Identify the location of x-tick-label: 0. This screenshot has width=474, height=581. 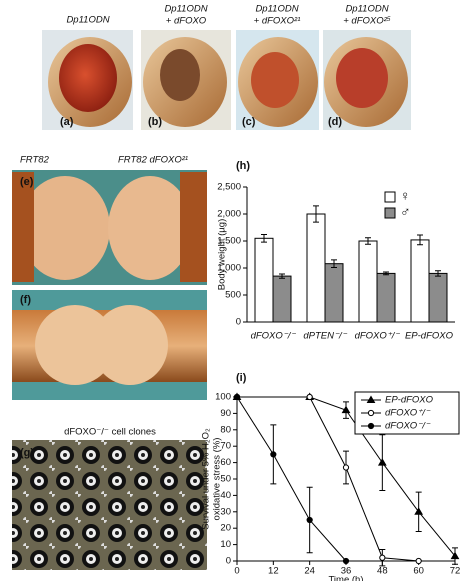
(236, 571).